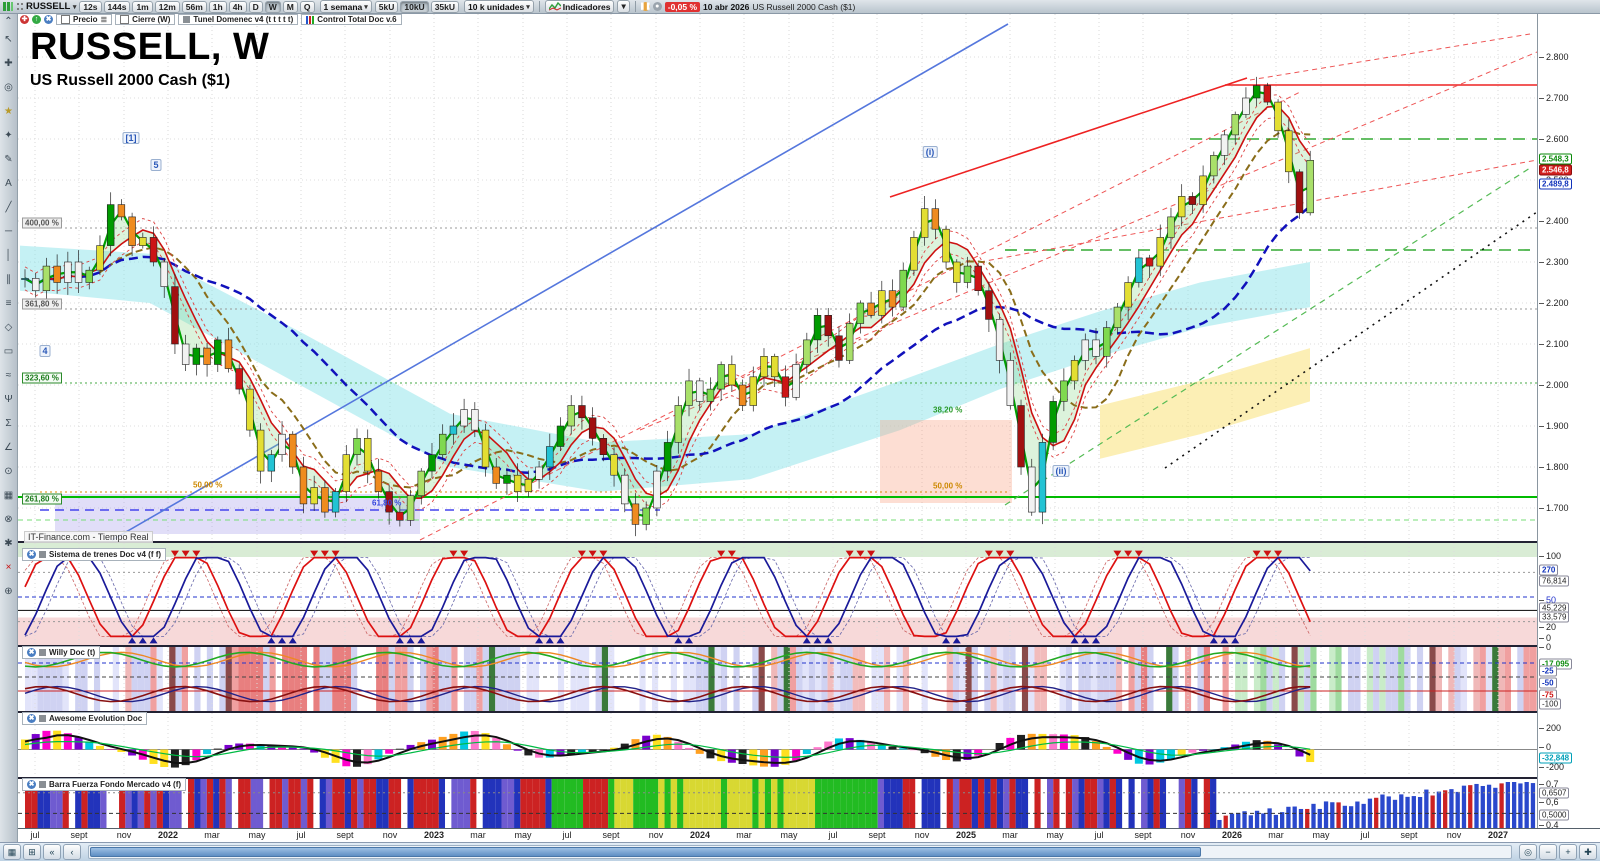  Describe the element at coordinates (8, 231) in the screenshot. I see `hline-tool-icon: ─` at that location.